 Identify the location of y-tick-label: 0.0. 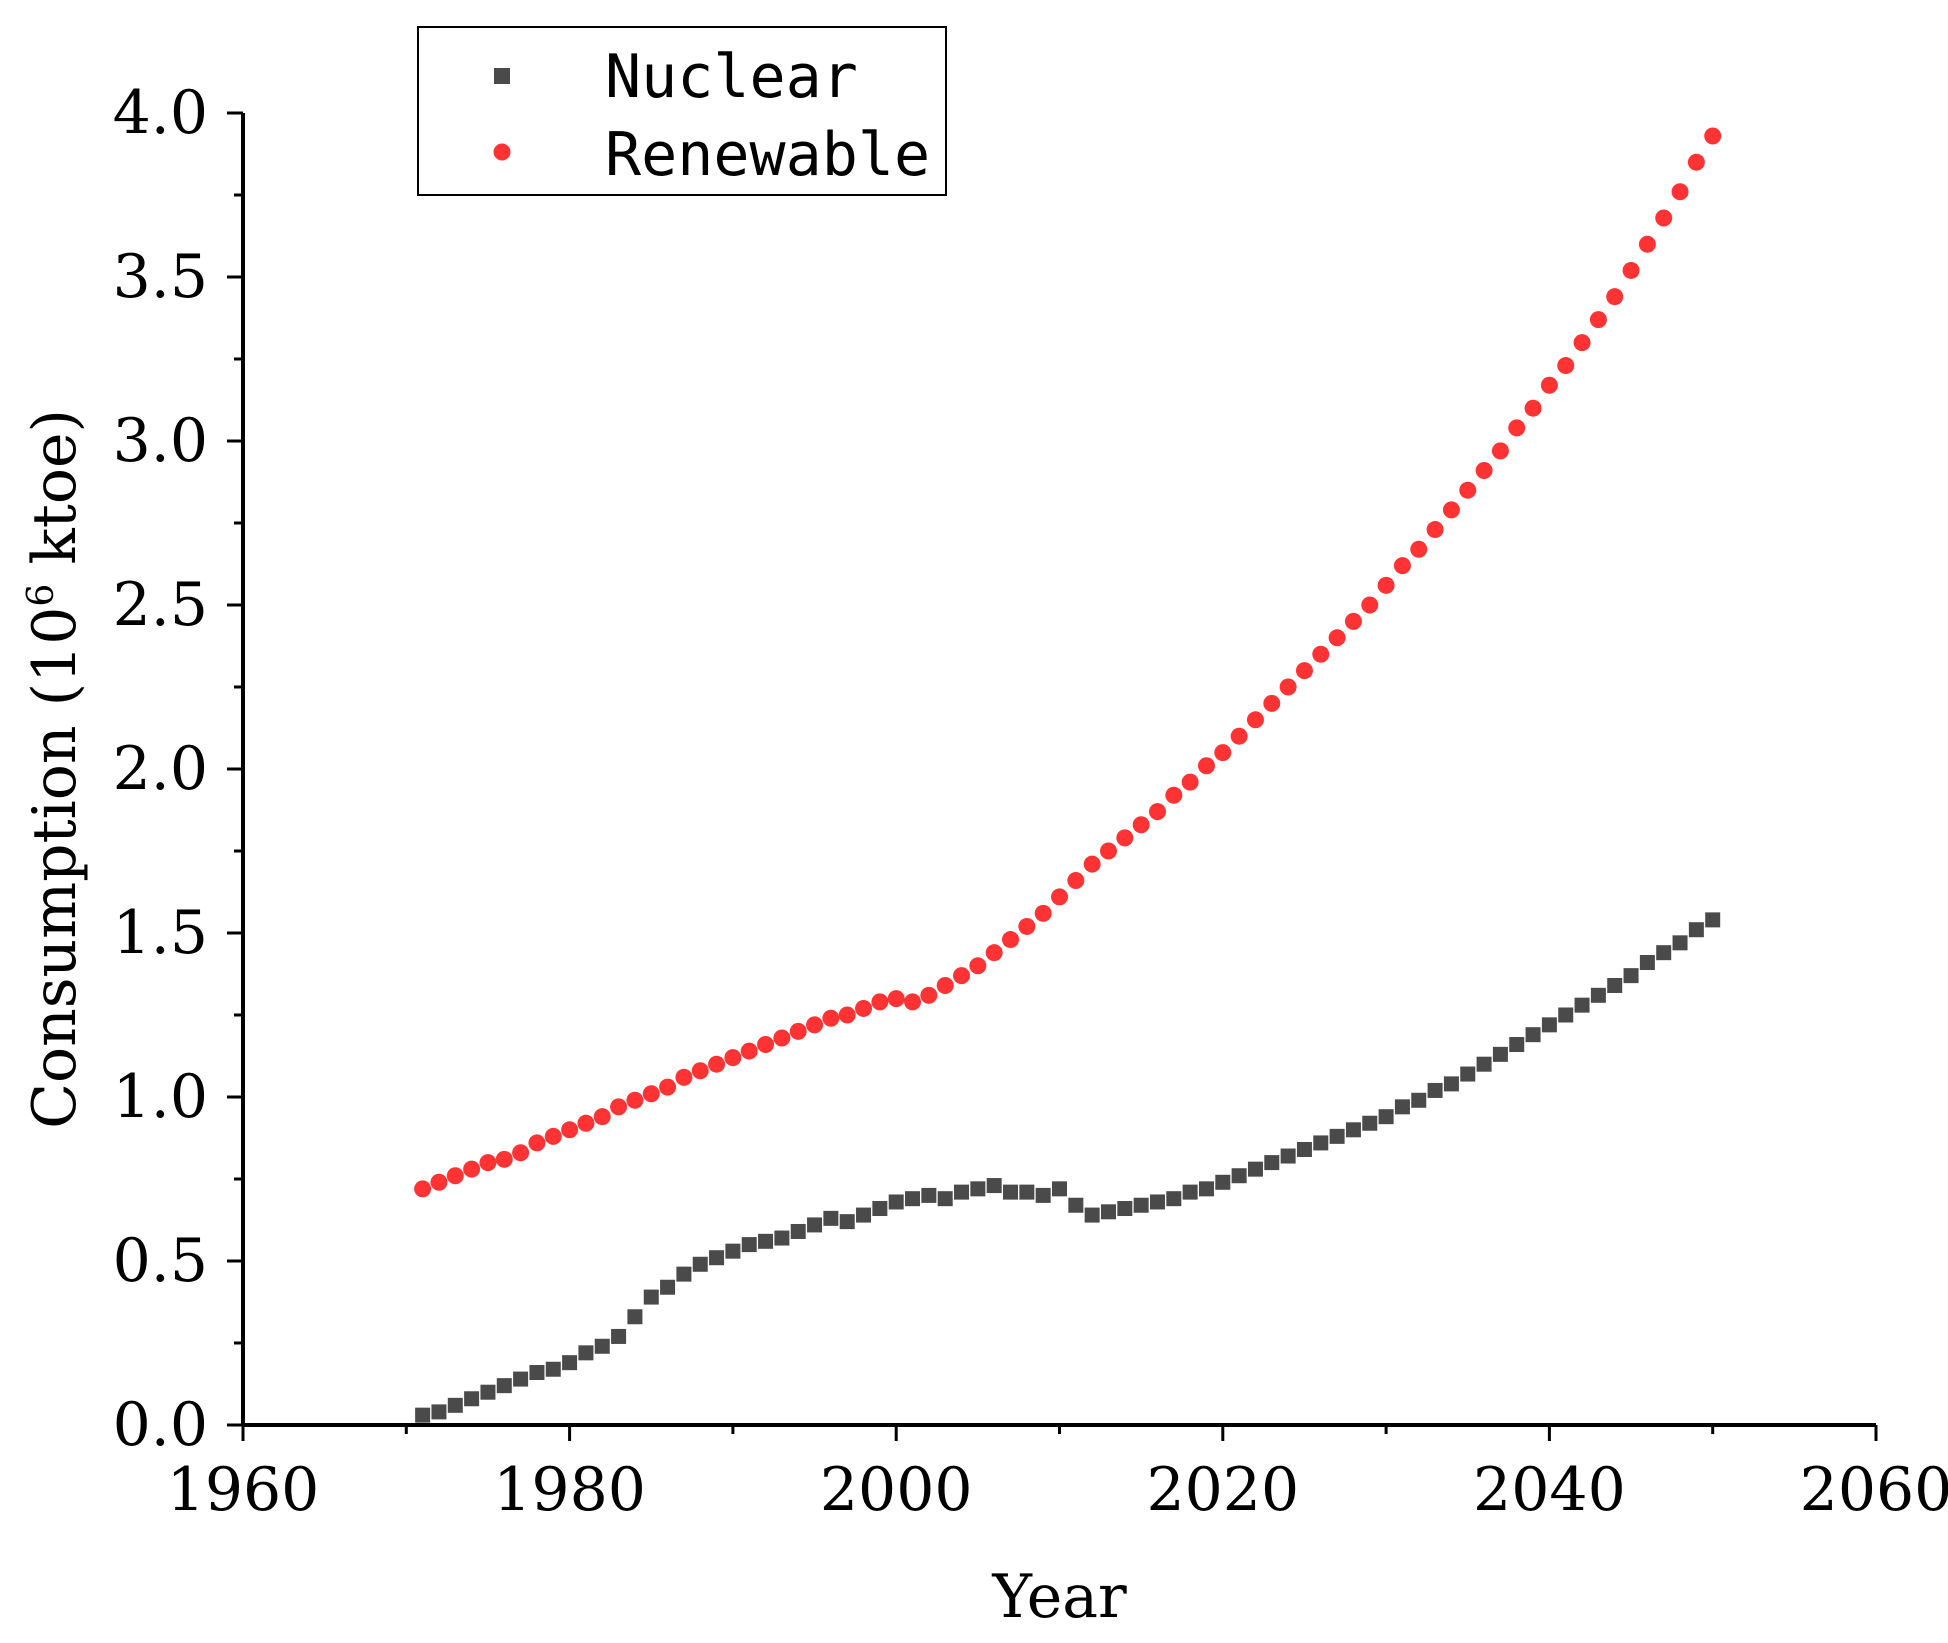
(160, 1425).